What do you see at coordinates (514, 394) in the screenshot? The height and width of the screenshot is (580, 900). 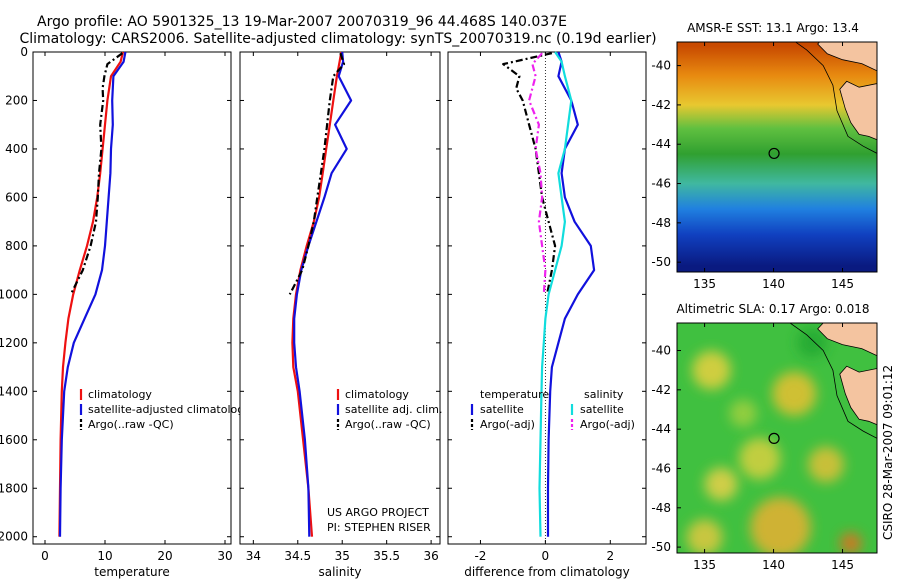 I see `legend-group-title: temperature` at bounding box center [514, 394].